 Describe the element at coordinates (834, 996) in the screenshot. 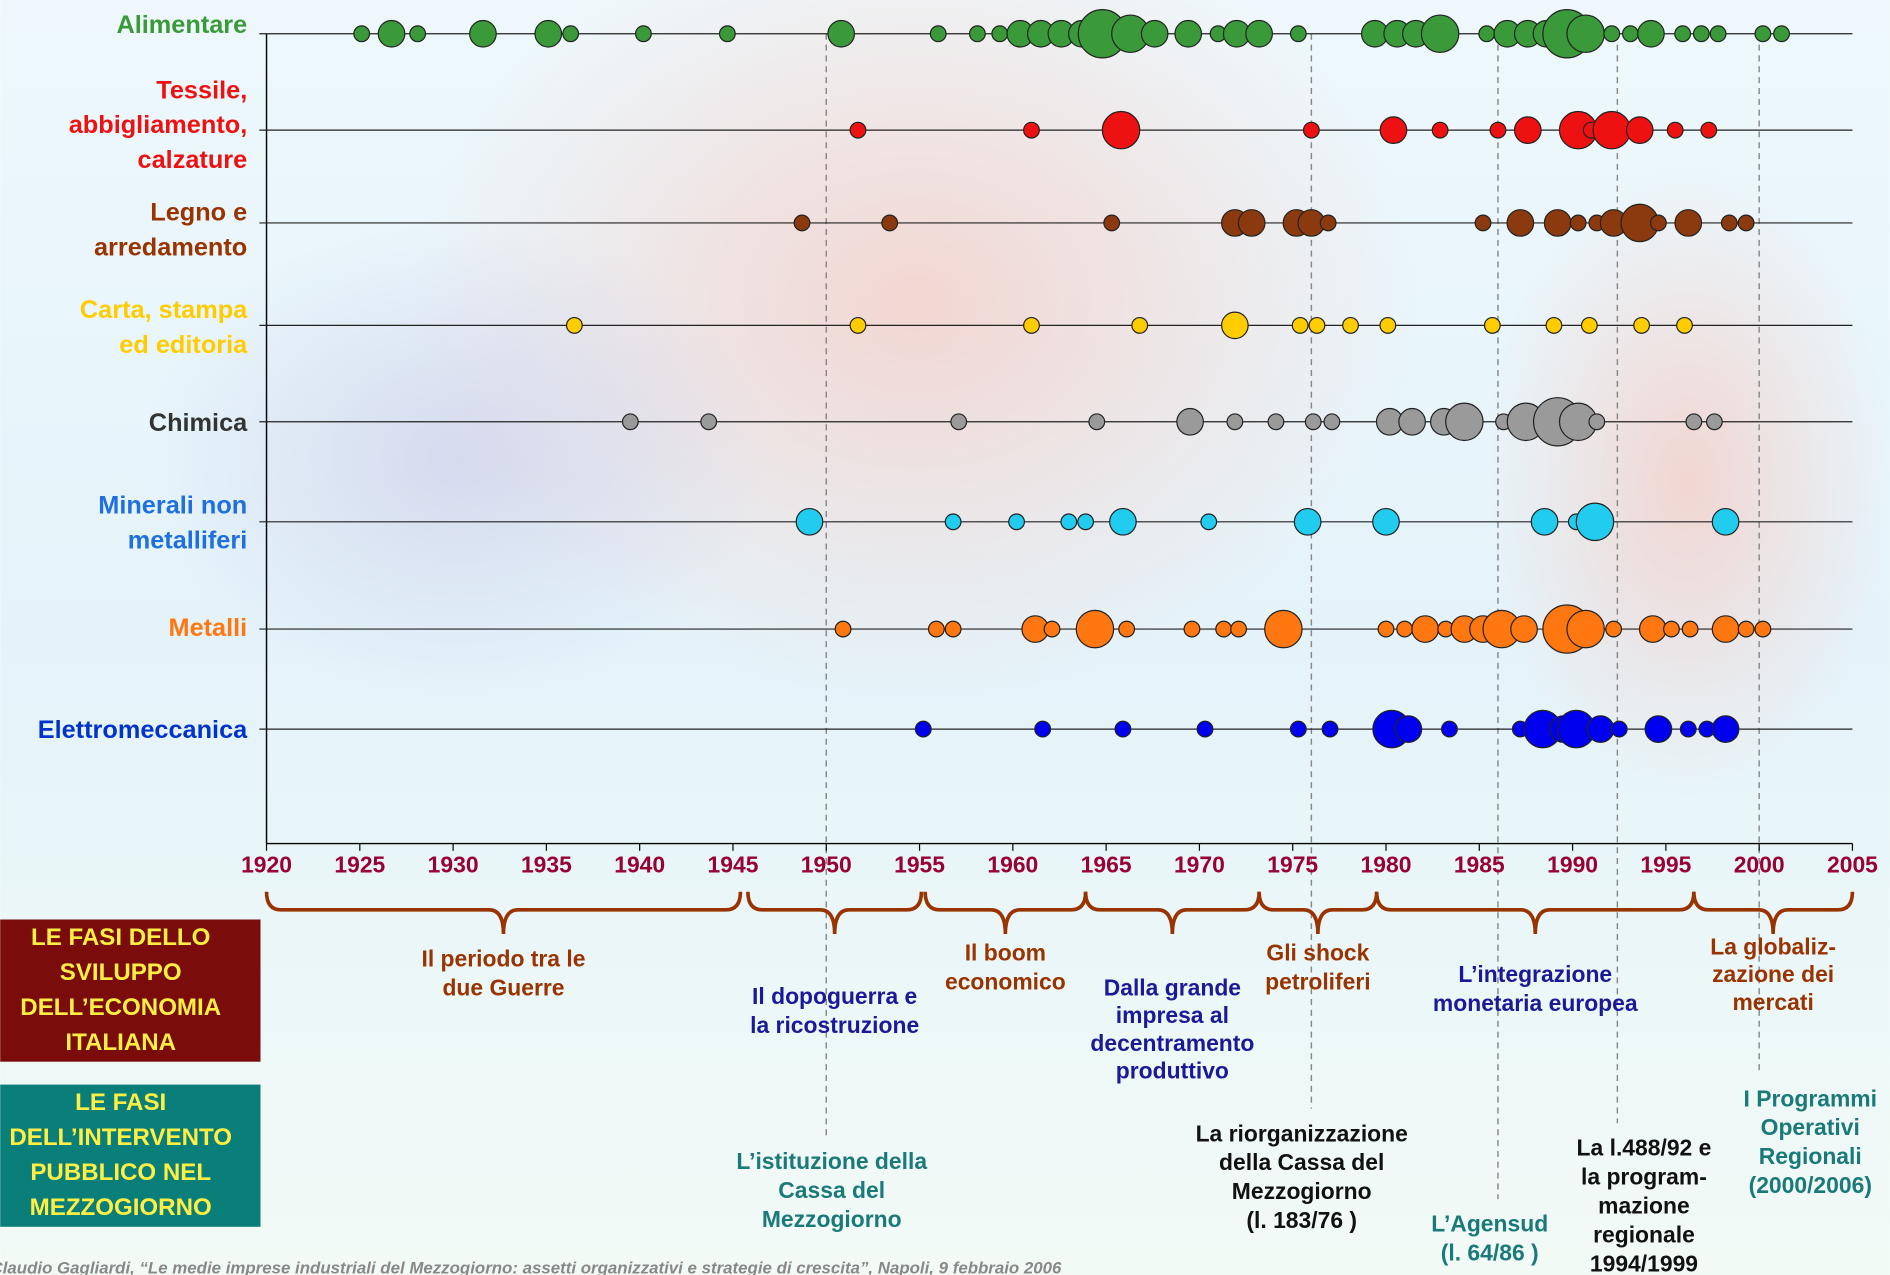

I see `phase-label: Il dopoguerra e` at that location.